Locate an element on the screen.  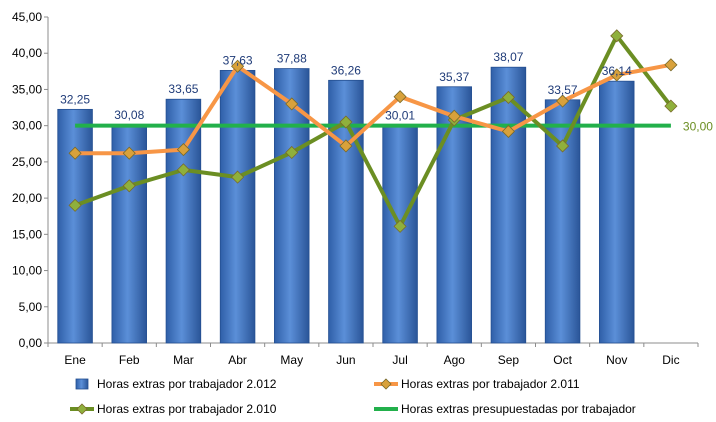
legend-label: Horas extras por trabajador 2.010 is located at coordinates (187, 409).